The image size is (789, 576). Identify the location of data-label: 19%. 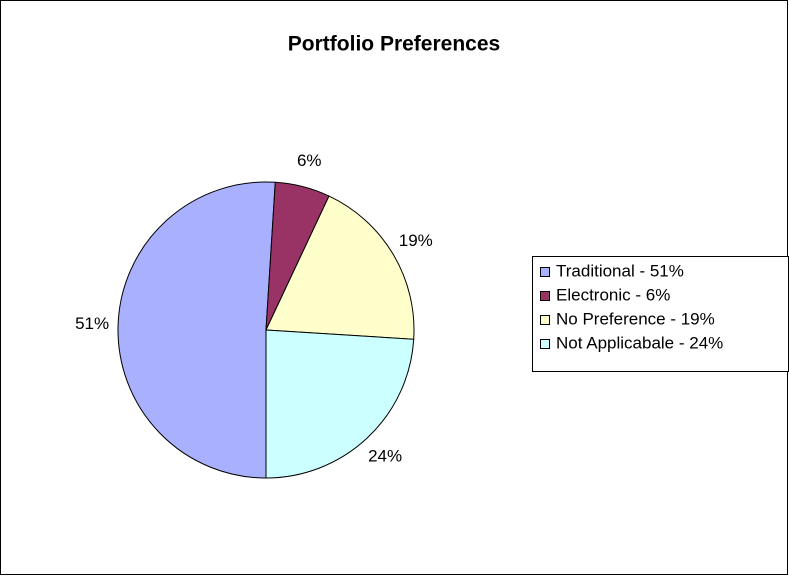
(416, 240).